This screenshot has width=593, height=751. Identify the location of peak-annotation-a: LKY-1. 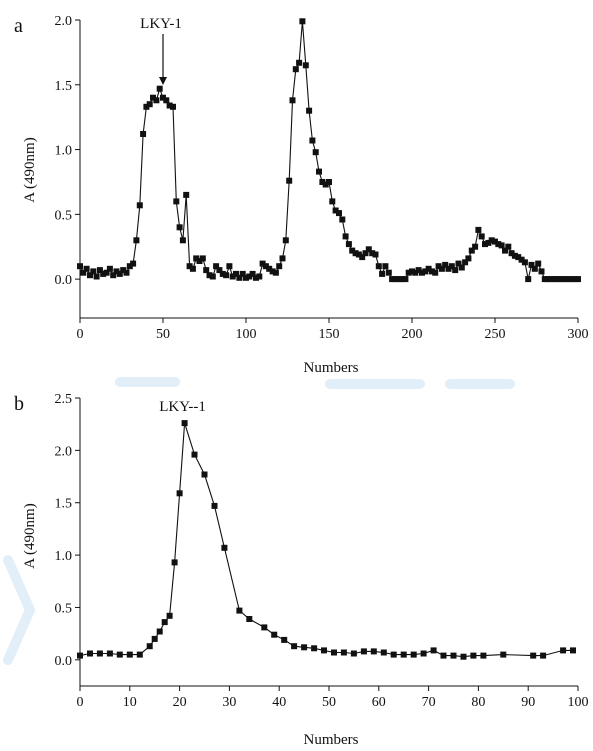
(161, 24).